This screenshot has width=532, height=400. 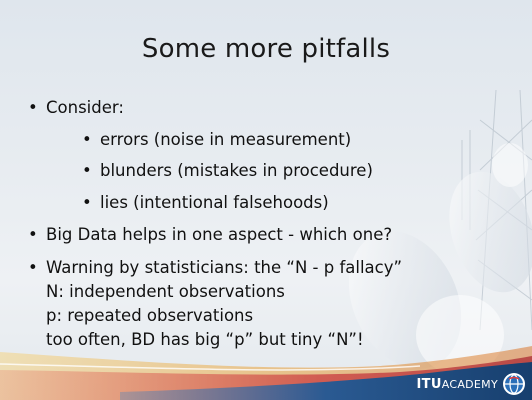 What do you see at coordinates (227, 171) in the screenshot?
I see `sub-bullet-item: blunders (mistakes in procedure)` at bounding box center [227, 171].